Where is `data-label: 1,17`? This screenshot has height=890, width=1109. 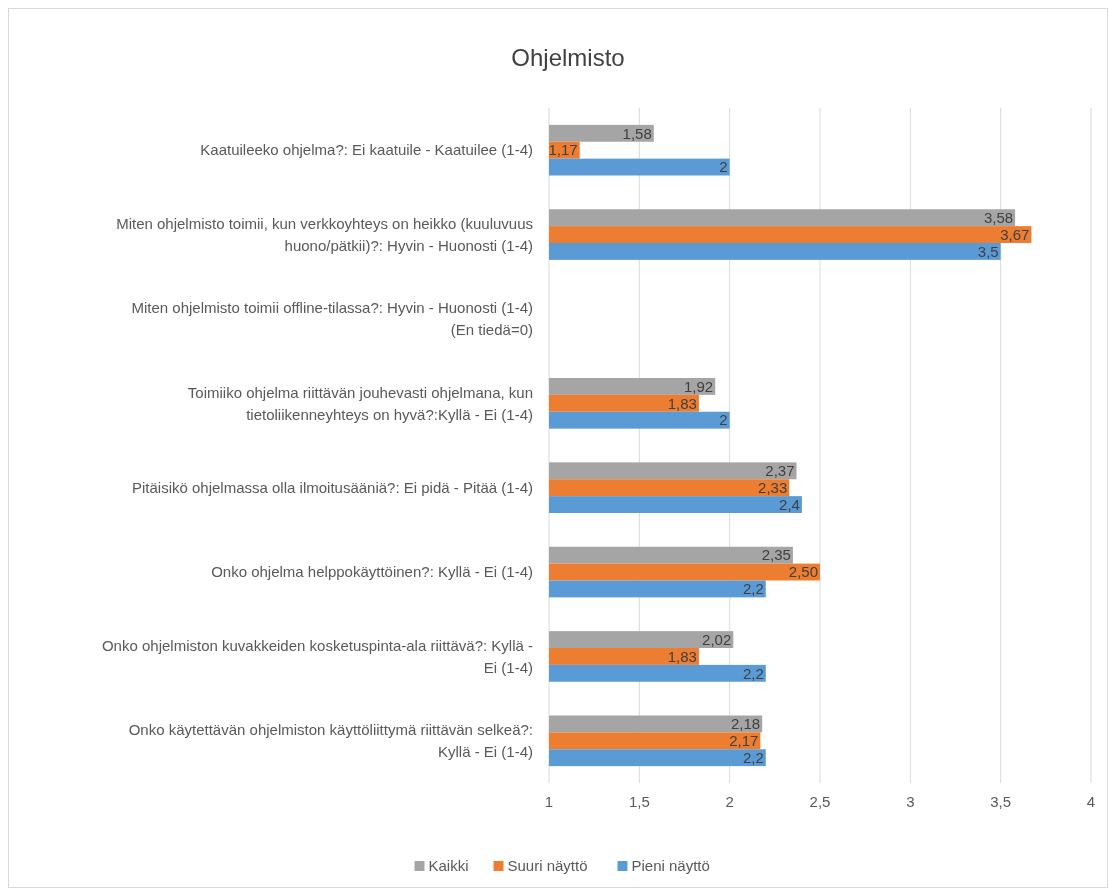
data-label: 1,17 is located at coordinates (563, 150).